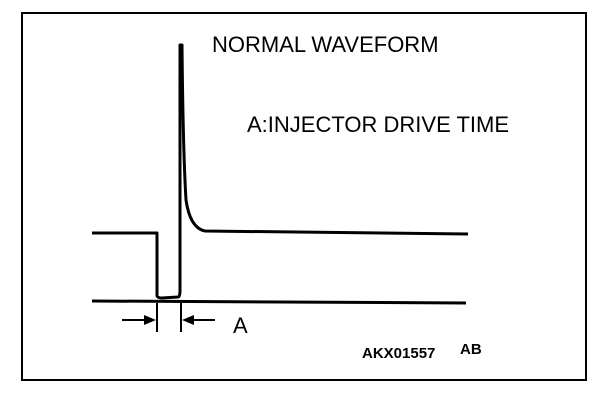 This screenshot has height=400, width=608. I want to click on dimension-label: A, so click(240, 325).